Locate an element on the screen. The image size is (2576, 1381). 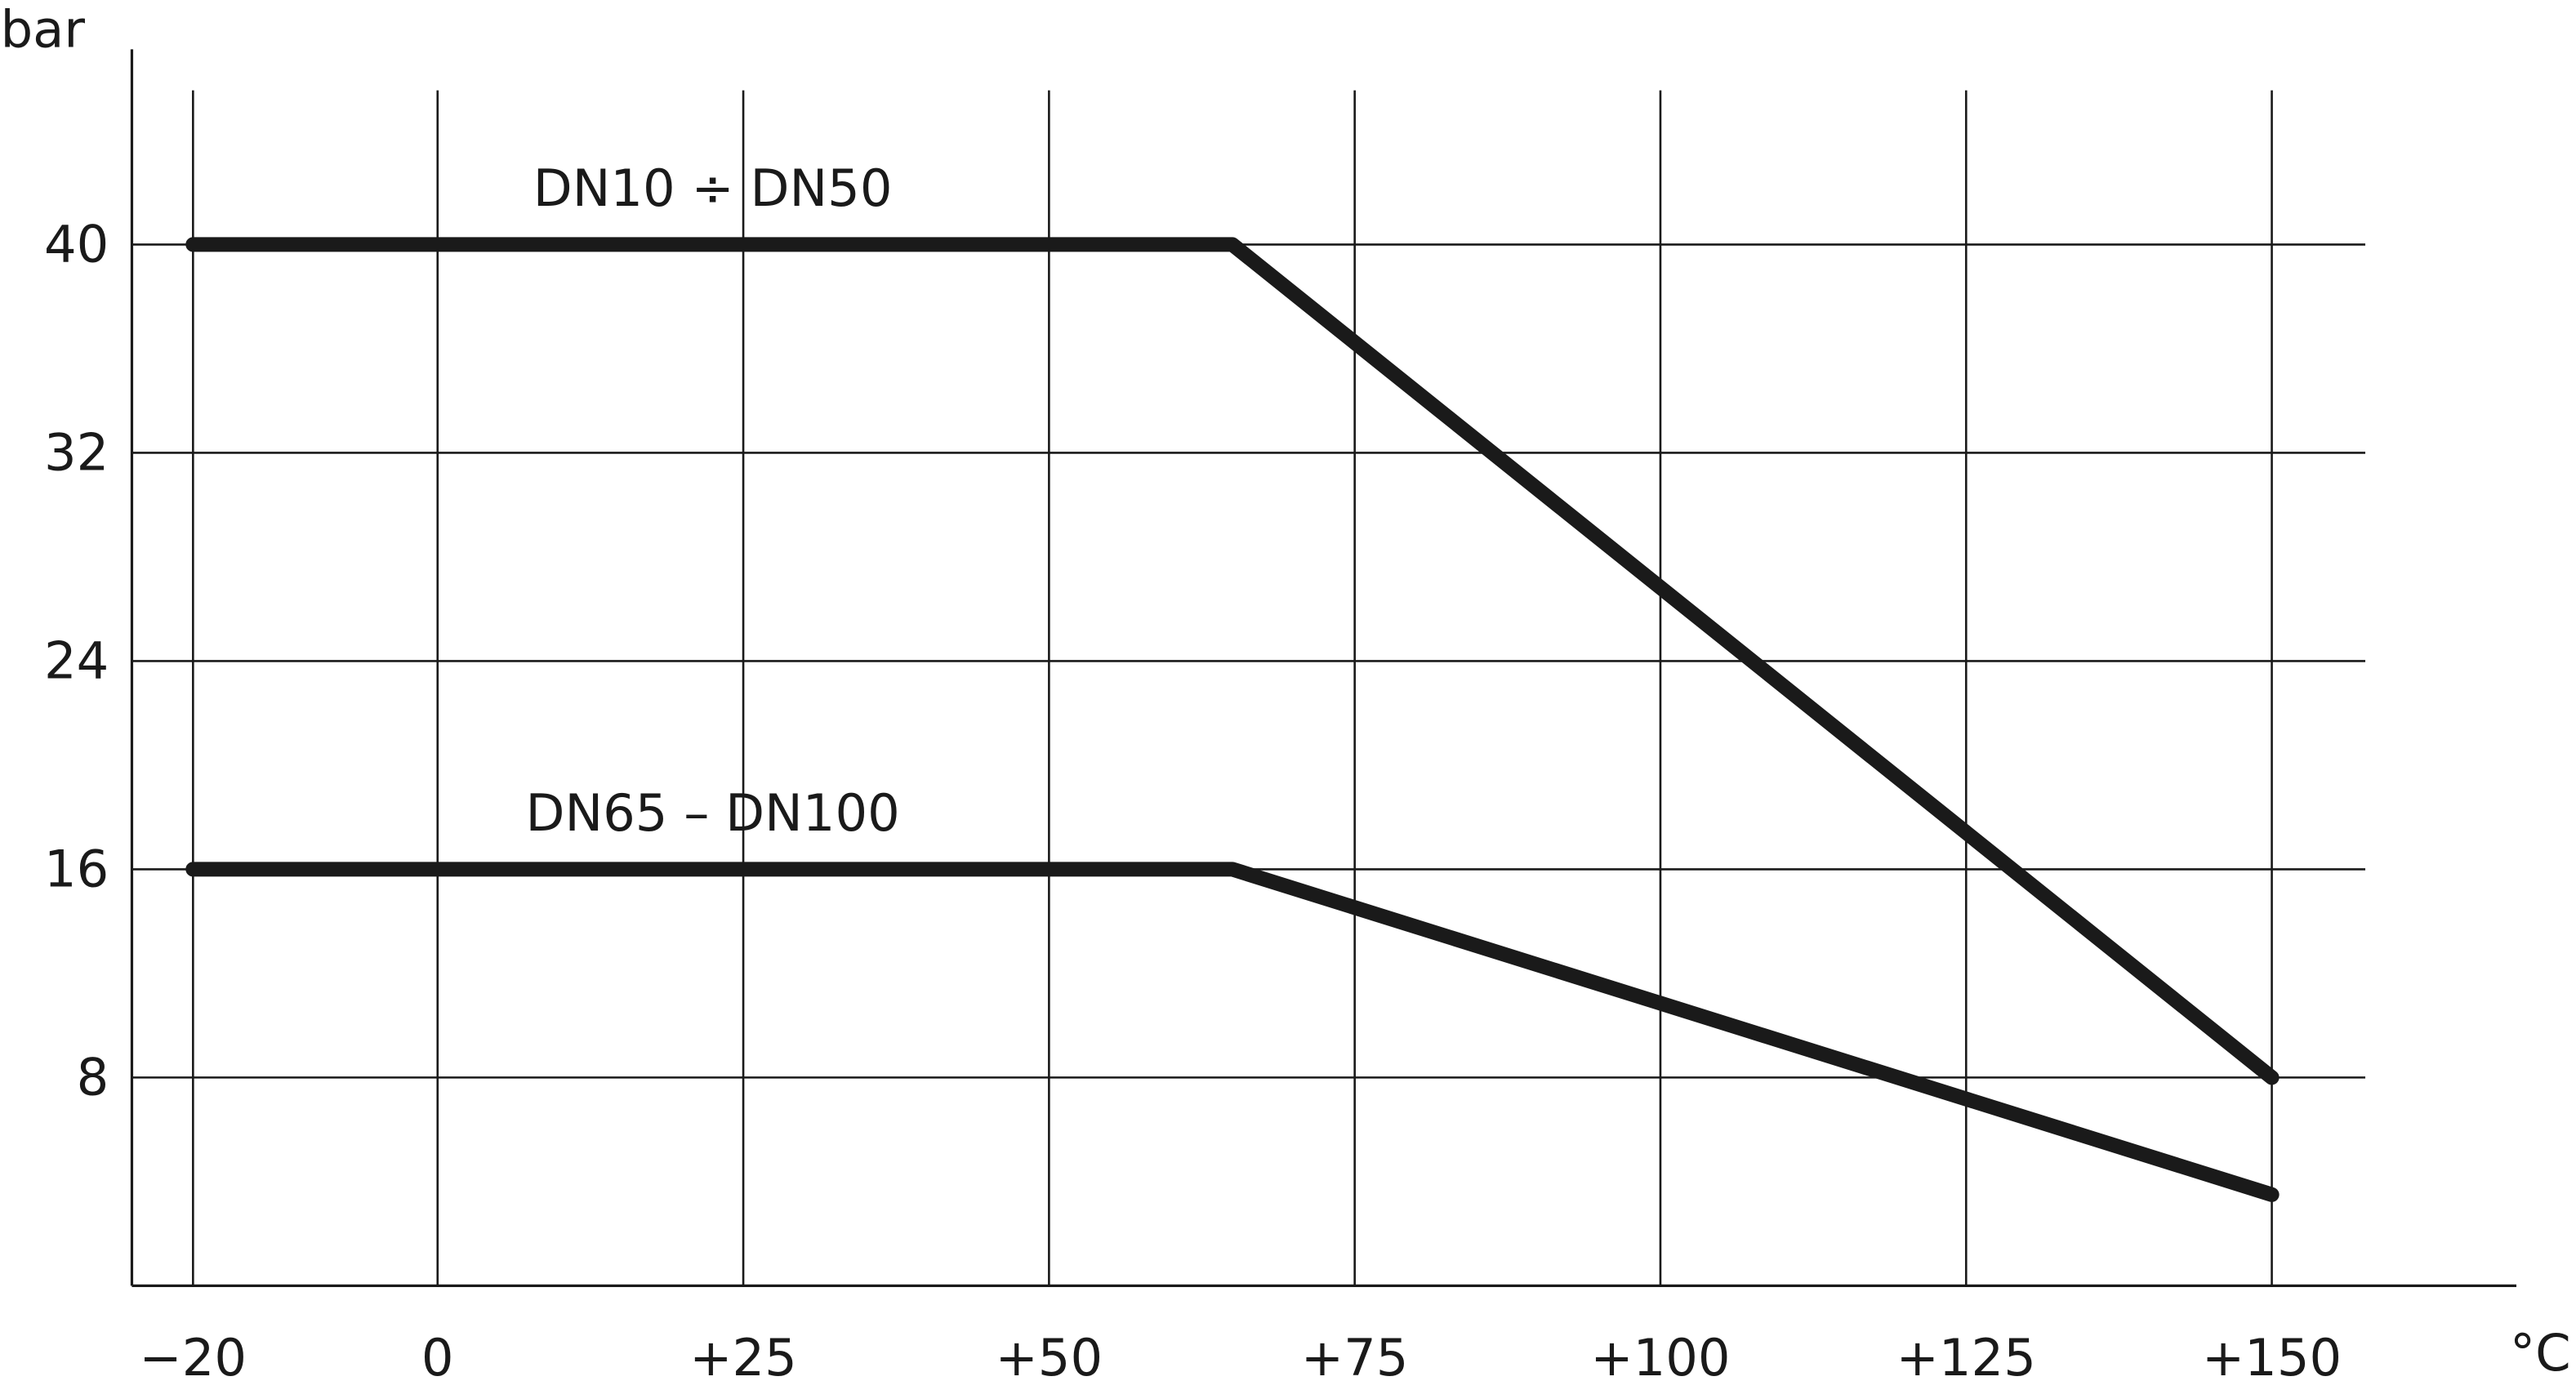
y-tick-label: 8 is located at coordinates (93, 1077).